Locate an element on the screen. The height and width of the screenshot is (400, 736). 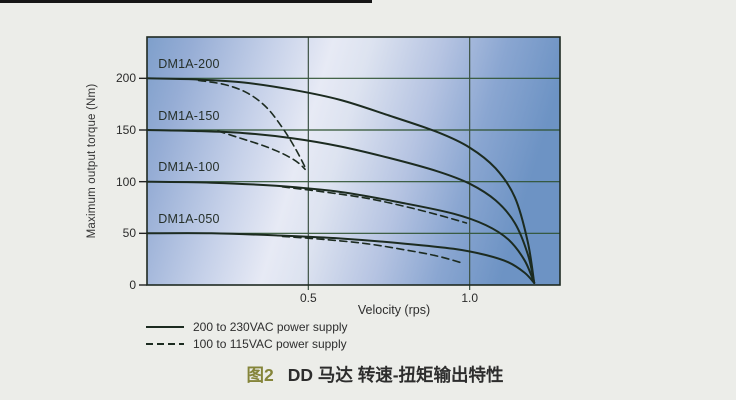
legend-label: 100 to 115VAC power supply is located at coordinates (270, 343).